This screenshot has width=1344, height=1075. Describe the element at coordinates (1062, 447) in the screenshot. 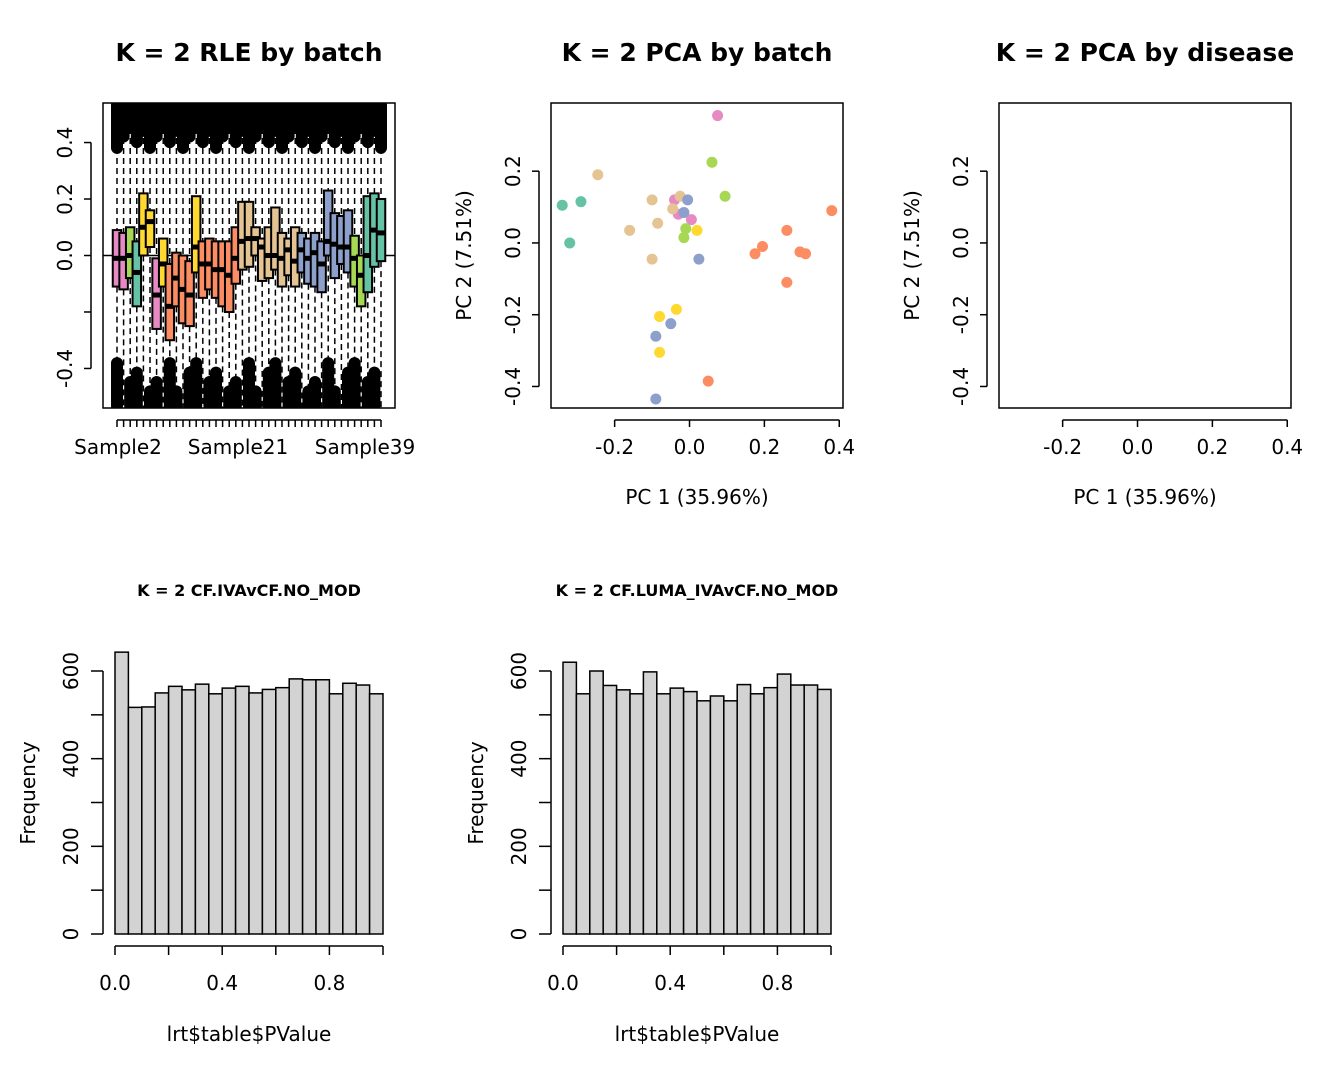

I see `x-tick-label: -0.2` at that location.